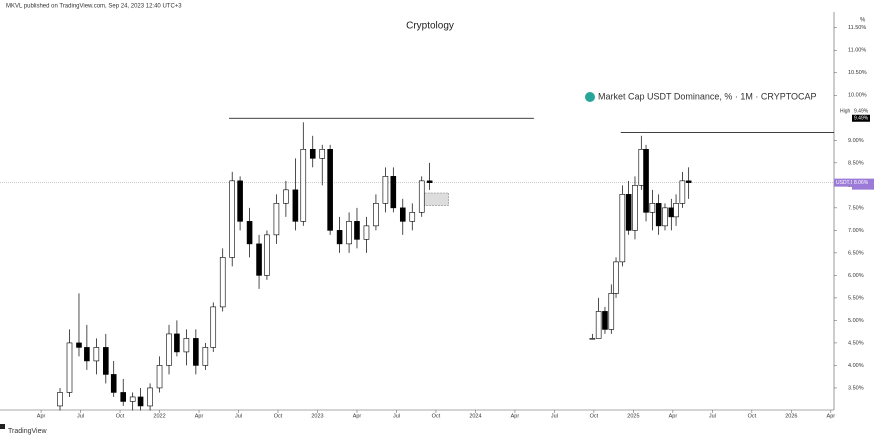  What do you see at coordinates (27, 431) in the screenshot?
I see `footer-logo: TradingView` at bounding box center [27, 431].